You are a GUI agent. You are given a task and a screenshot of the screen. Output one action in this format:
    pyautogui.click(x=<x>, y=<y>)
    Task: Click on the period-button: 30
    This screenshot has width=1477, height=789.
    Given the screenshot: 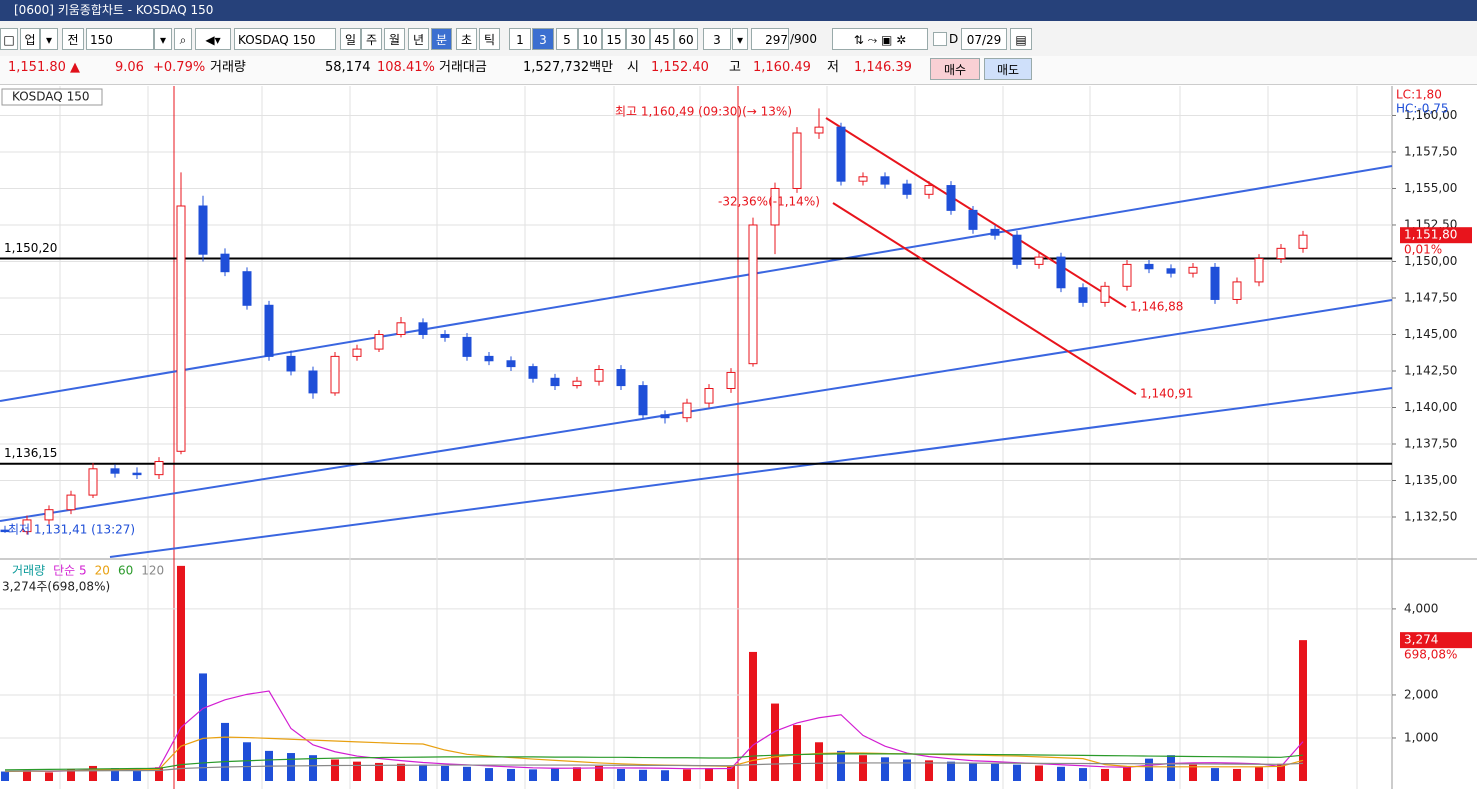 What is the action you would take?
    pyautogui.click(x=638, y=39)
    